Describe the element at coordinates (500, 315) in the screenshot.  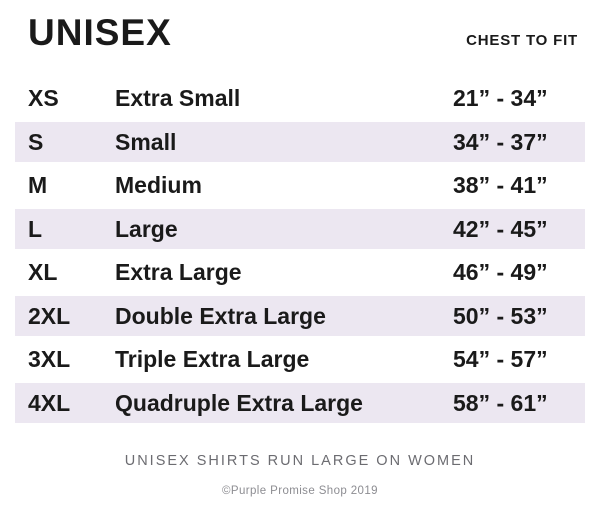
I see `chest-range-cell: 50” - 53”` at that location.